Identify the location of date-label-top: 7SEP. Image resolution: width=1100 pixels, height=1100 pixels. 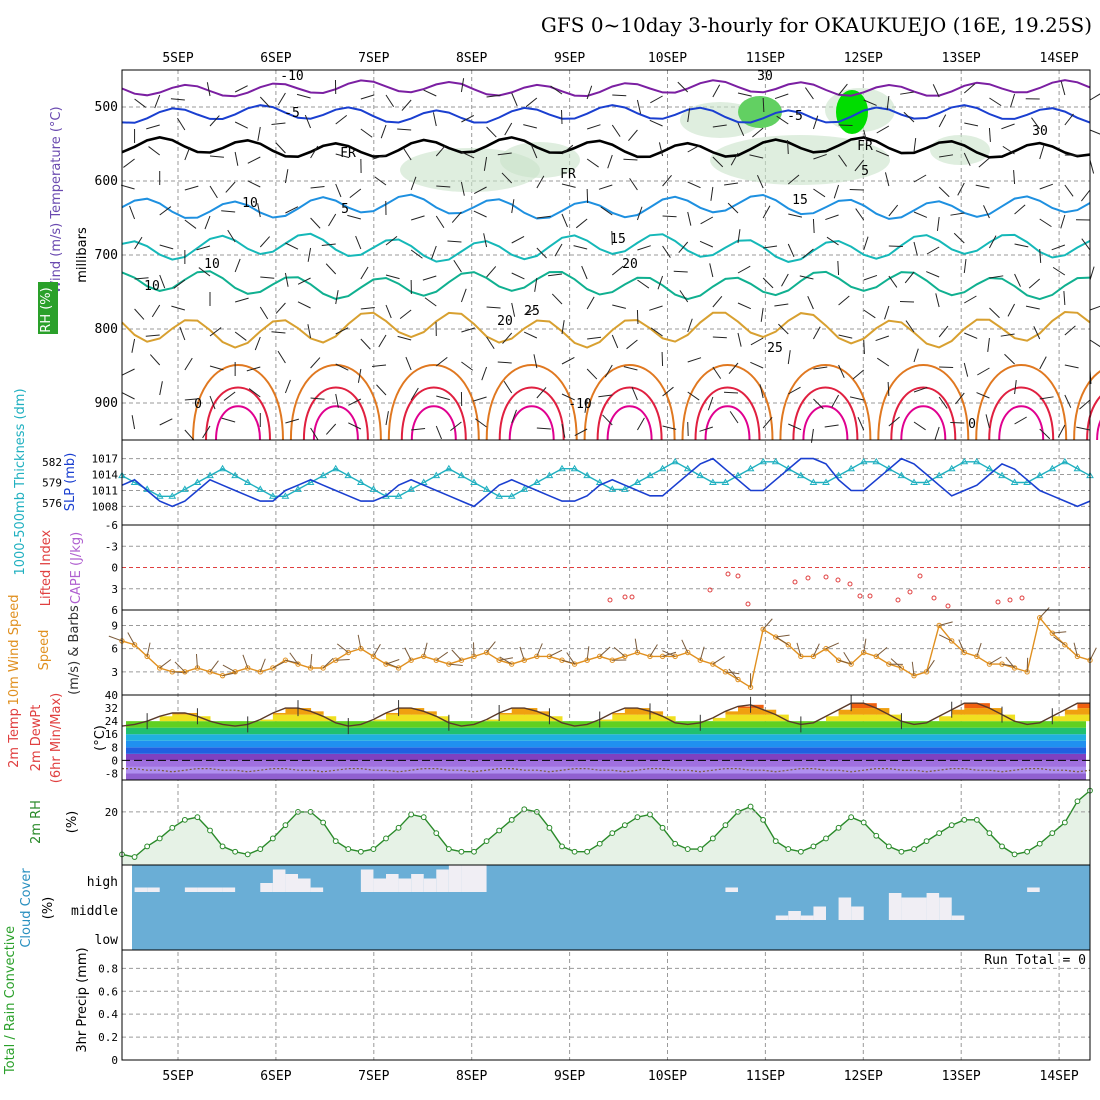
(373, 58).